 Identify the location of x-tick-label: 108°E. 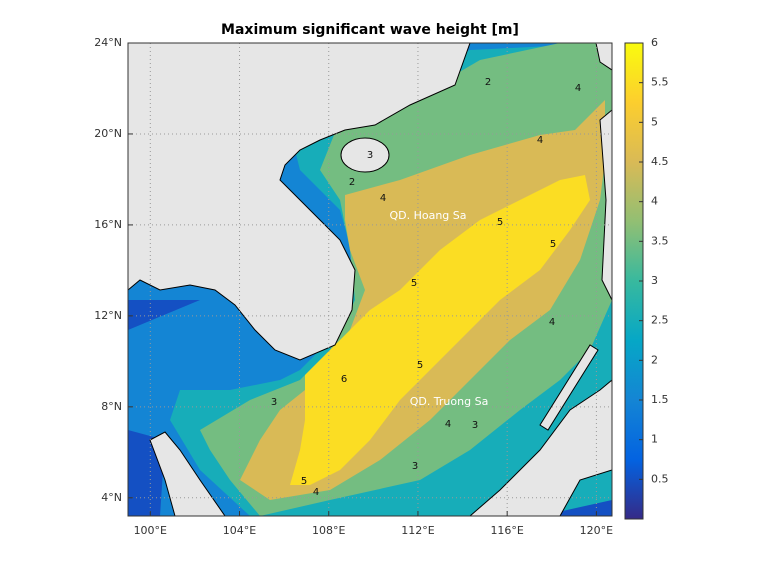
(328, 530).